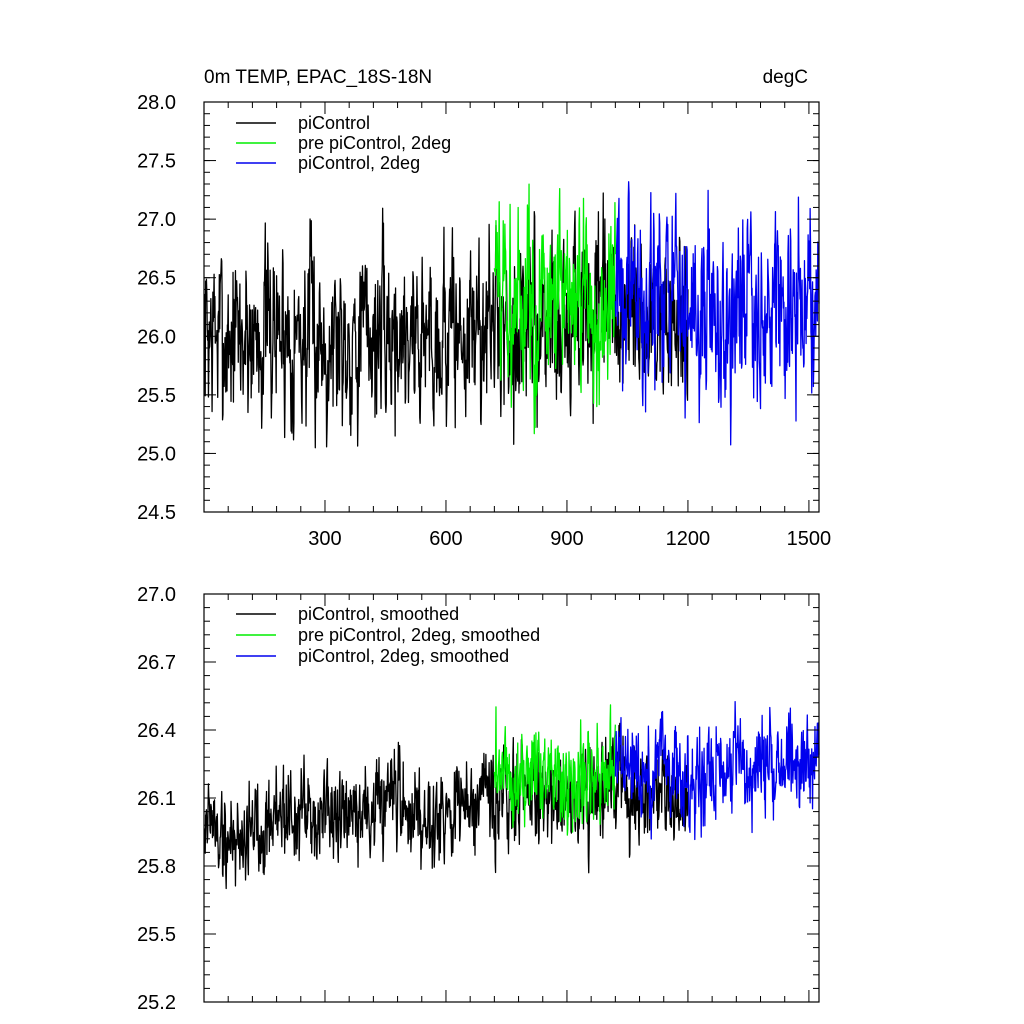 The image size is (1024, 1024). What do you see at coordinates (445, 539) in the screenshot?
I see `x-tick-label: 600` at bounding box center [445, 539].